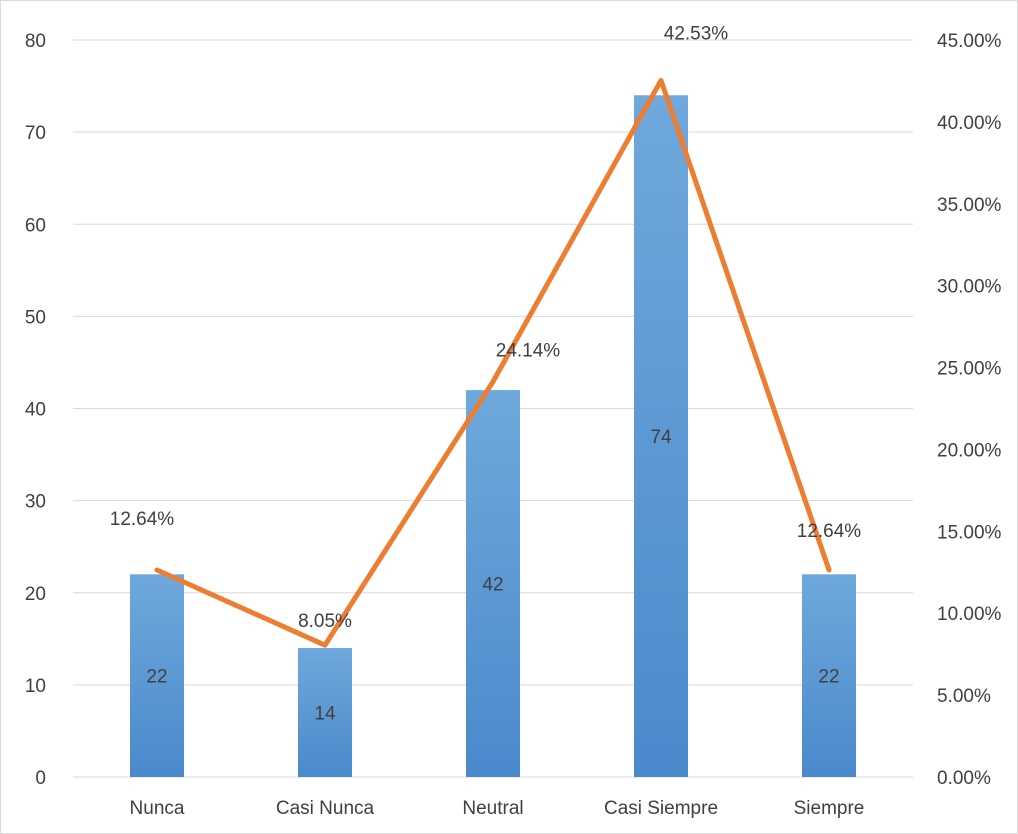 Image resolution: width=1018 pixels, height=834 pixels. Describe the element at coordinates (964, 696) in the screenshot. I see `right-tick-label: 5.00%` at that location.